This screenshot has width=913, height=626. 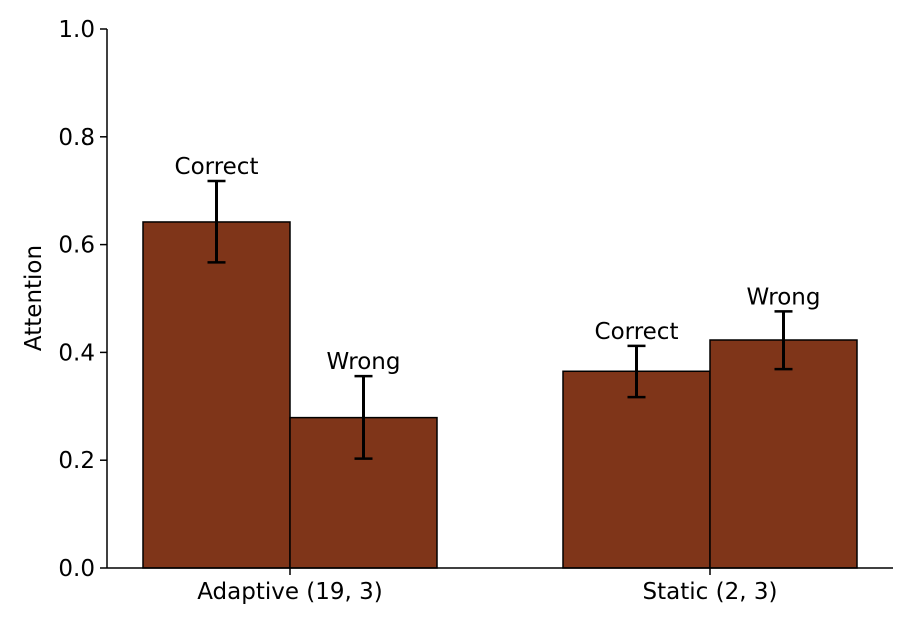 I want to click on x-tick-label: Static (2, 3), so click(x=710, y=592).